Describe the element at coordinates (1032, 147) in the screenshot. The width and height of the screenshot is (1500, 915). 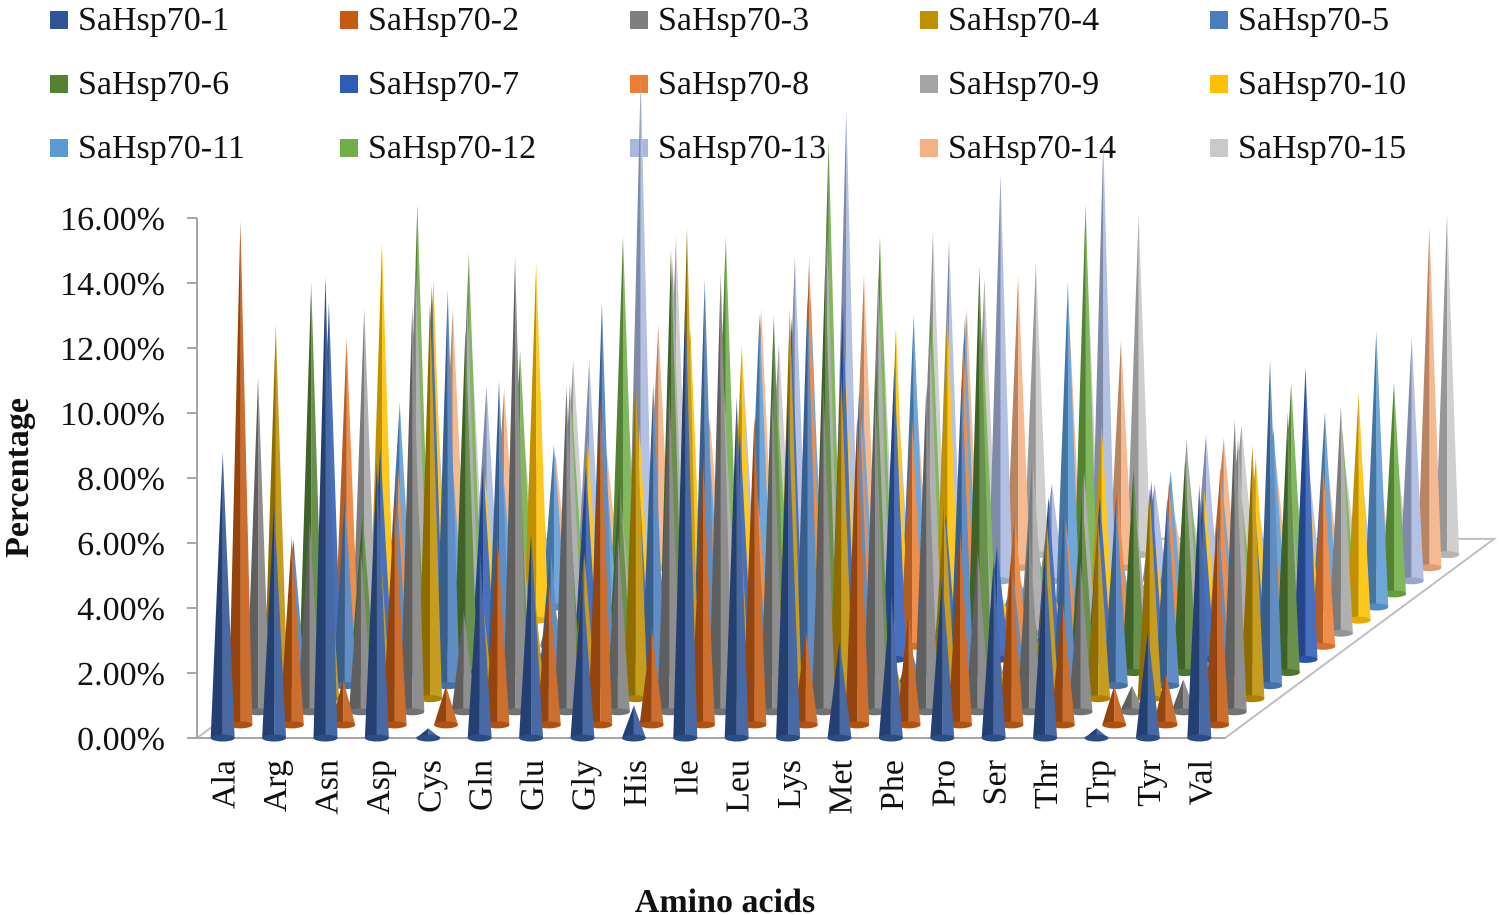
I see `legend-label: SaHsp70-14` at that location.